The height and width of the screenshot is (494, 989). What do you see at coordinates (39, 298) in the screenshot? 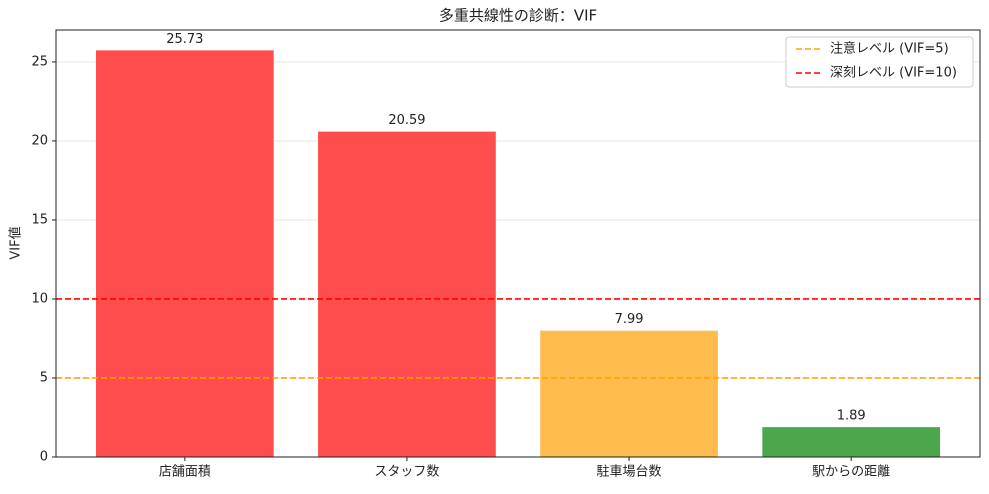
I see `y-tick-label: 10` at bounding box center [39, 298].